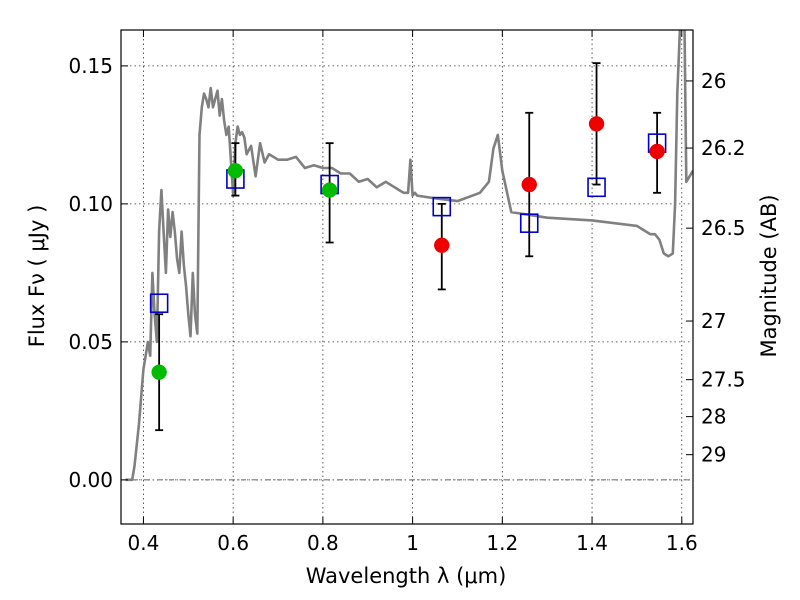  I want to click on y-tick-label-0: 0.00, so click(90, 480).